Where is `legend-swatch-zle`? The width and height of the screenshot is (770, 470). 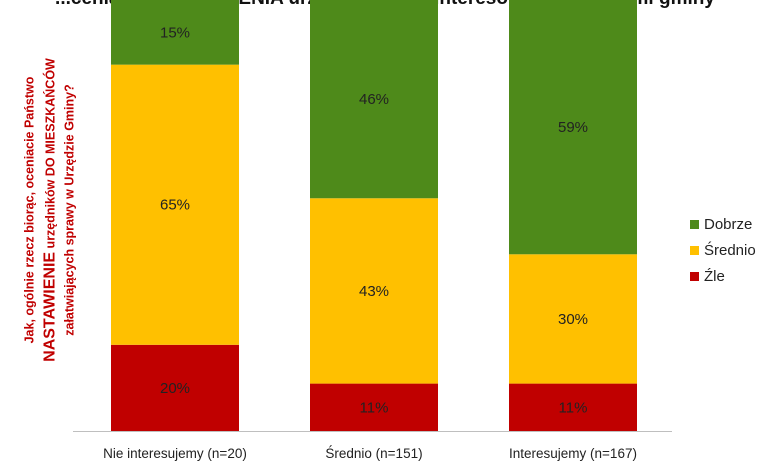
legend-swatch-zle is located at coordinates (694, 276).